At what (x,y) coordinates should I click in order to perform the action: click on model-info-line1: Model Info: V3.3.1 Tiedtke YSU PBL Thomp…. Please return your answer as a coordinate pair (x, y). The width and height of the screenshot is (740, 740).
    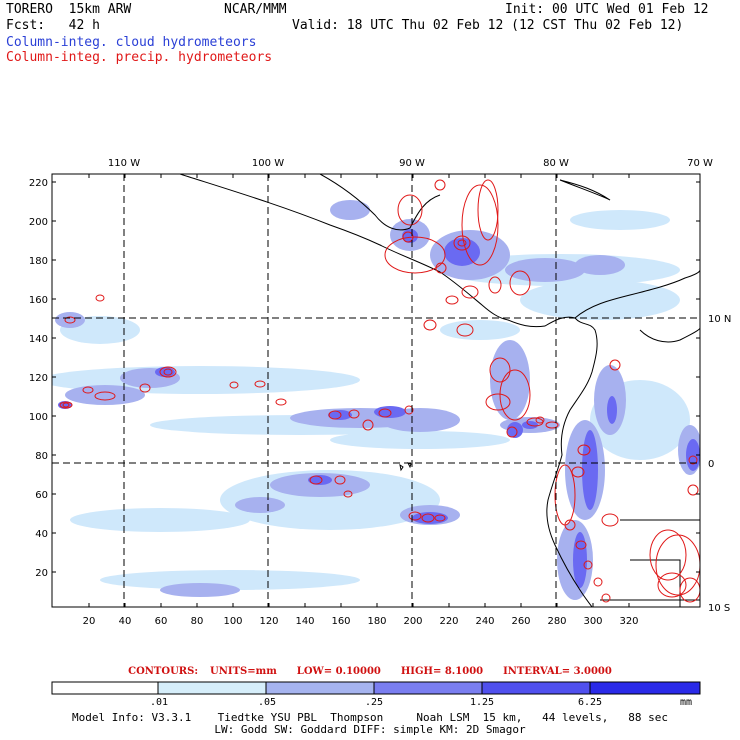
    Looking at the image, I should click on (370, 717).